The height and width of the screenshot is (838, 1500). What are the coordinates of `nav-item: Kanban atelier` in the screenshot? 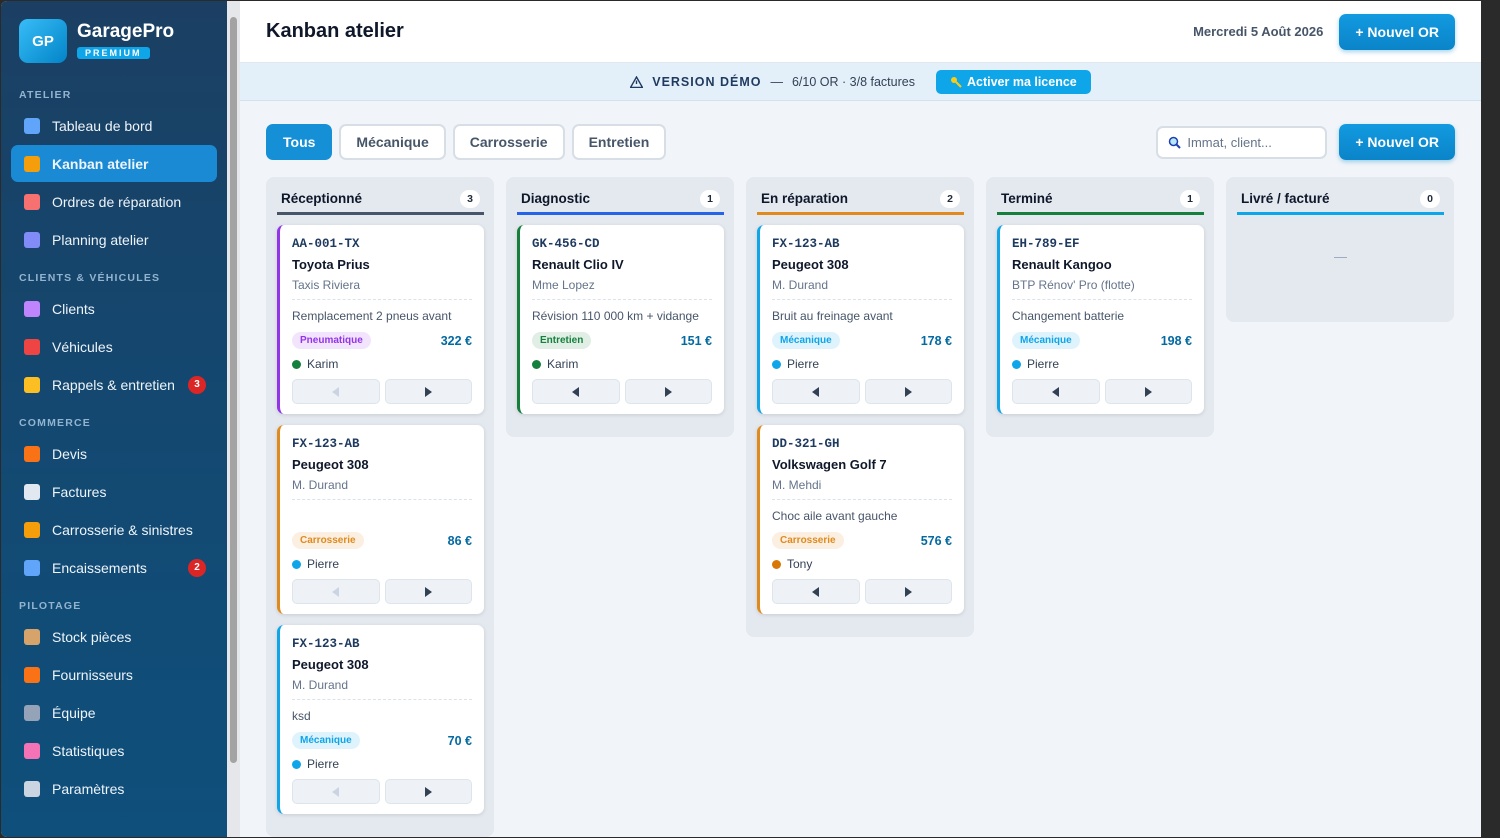 It's located at (114, 163).